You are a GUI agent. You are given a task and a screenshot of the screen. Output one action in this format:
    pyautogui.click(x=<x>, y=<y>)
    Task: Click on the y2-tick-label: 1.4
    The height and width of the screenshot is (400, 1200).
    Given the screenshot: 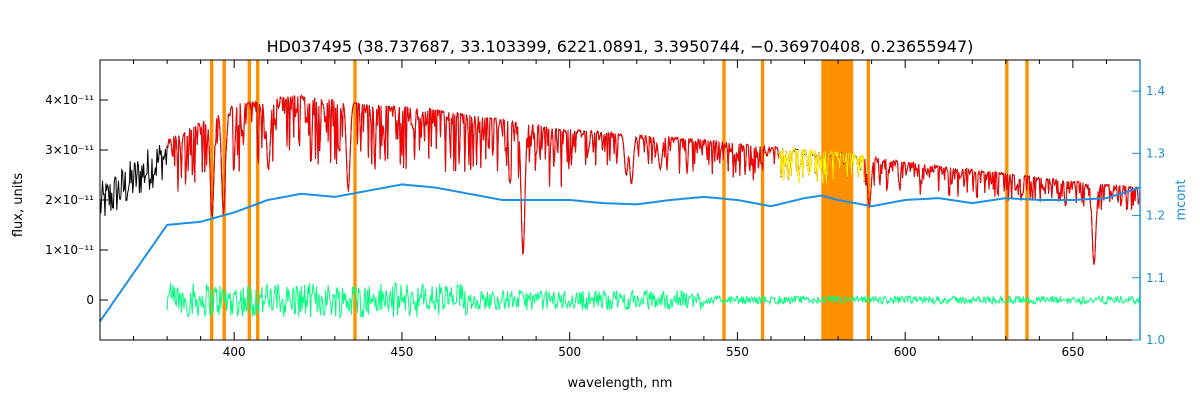 What is the action you would take?
    pyautogui.click(x=1155, y=91)
    